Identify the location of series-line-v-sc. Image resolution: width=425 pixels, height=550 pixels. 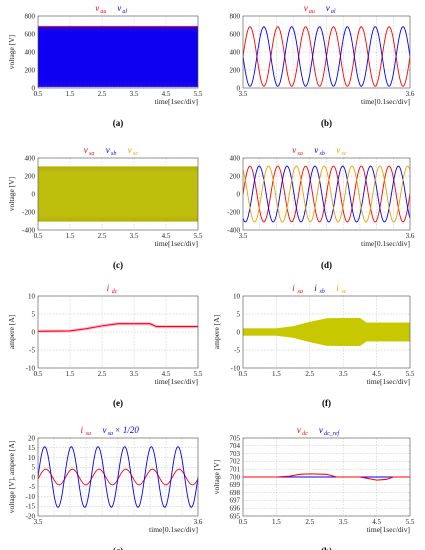
(326, 194).